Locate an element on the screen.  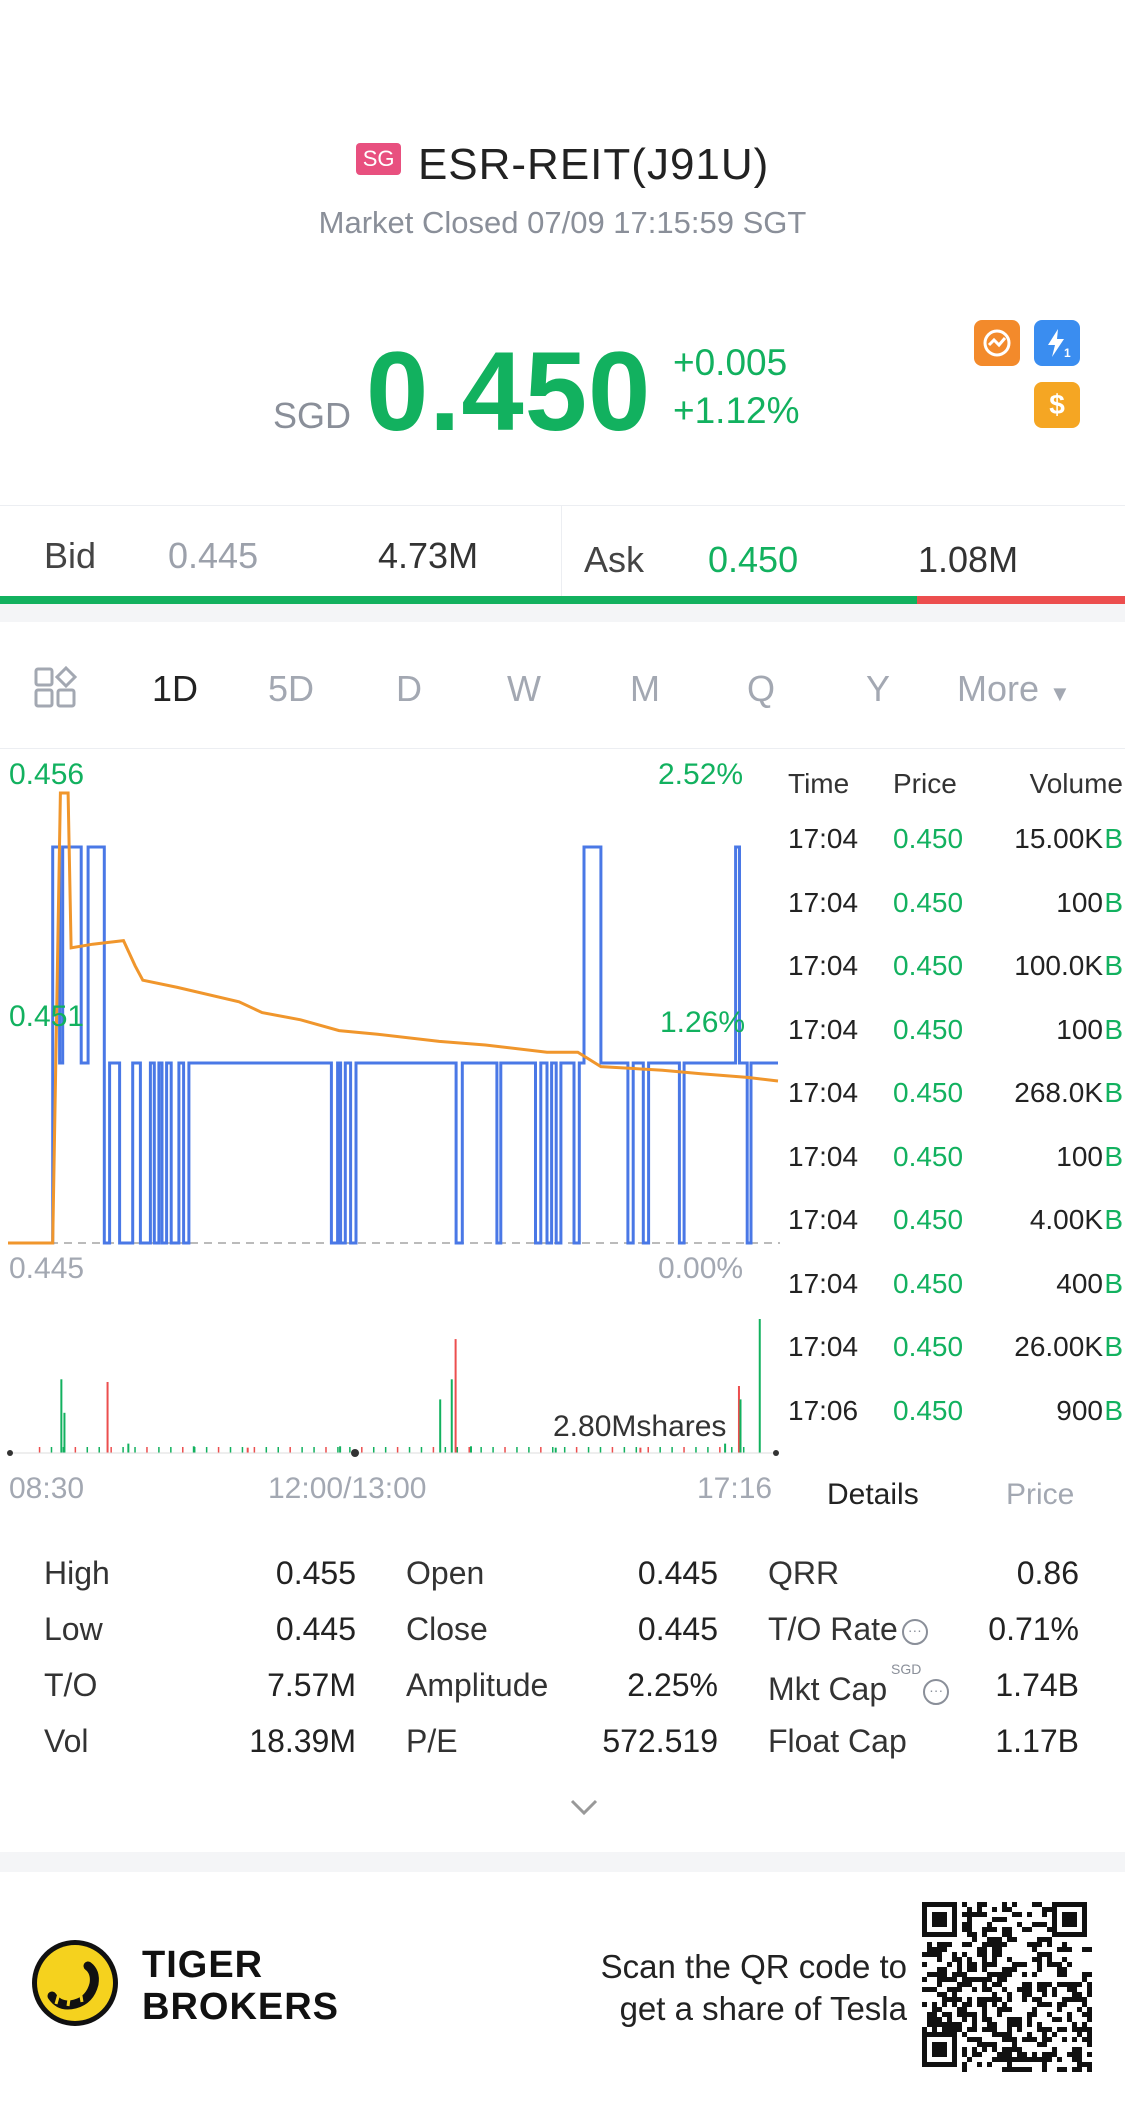
bid-price: 0.445 is located at coordinates (213, 555).